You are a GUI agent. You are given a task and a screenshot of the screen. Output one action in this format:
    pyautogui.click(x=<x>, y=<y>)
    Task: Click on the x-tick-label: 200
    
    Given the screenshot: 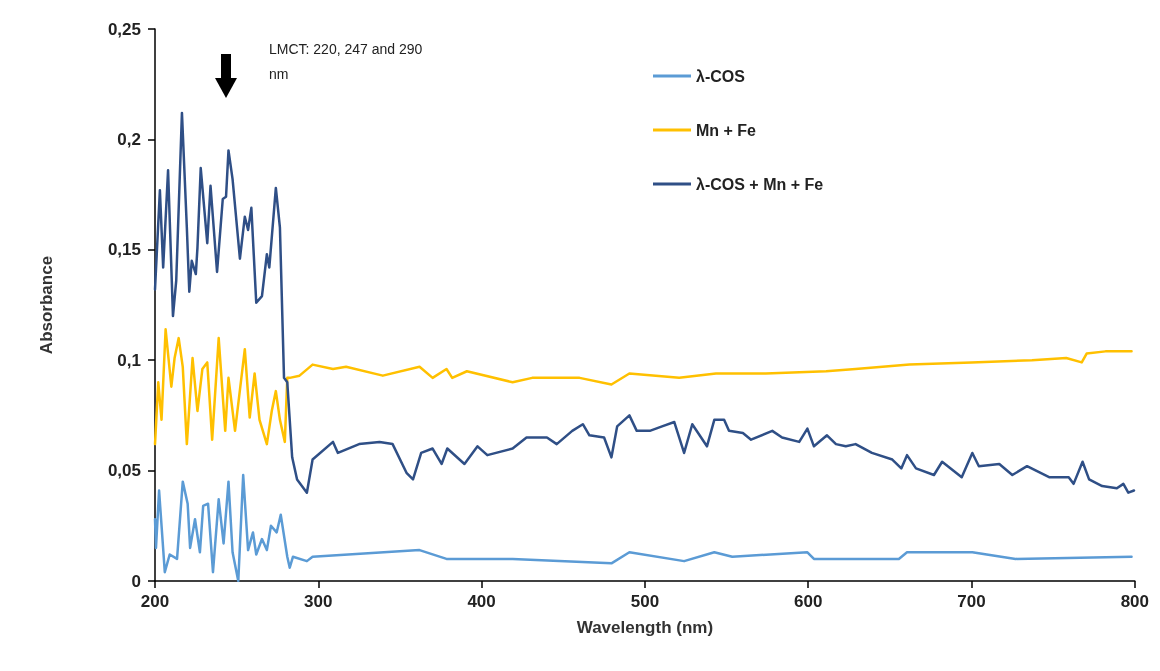 What is the action you would take?
    pyautogui.click(x=155, y=601)
    